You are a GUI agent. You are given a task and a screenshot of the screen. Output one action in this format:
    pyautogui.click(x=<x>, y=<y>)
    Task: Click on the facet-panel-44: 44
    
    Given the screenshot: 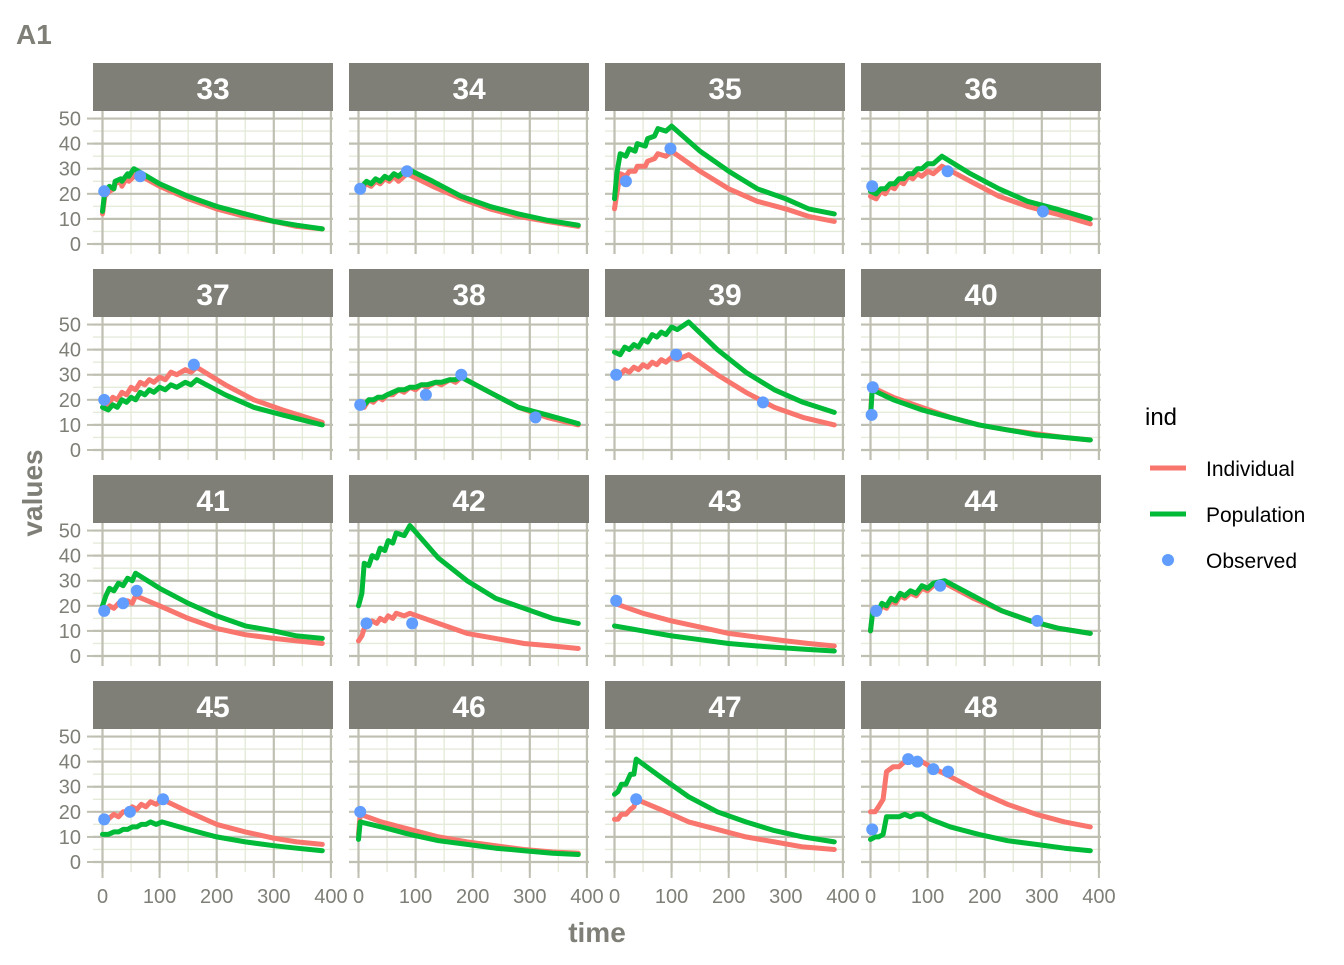 What is the action you would take?
    pyautogui.click(x=981, y=570)
    